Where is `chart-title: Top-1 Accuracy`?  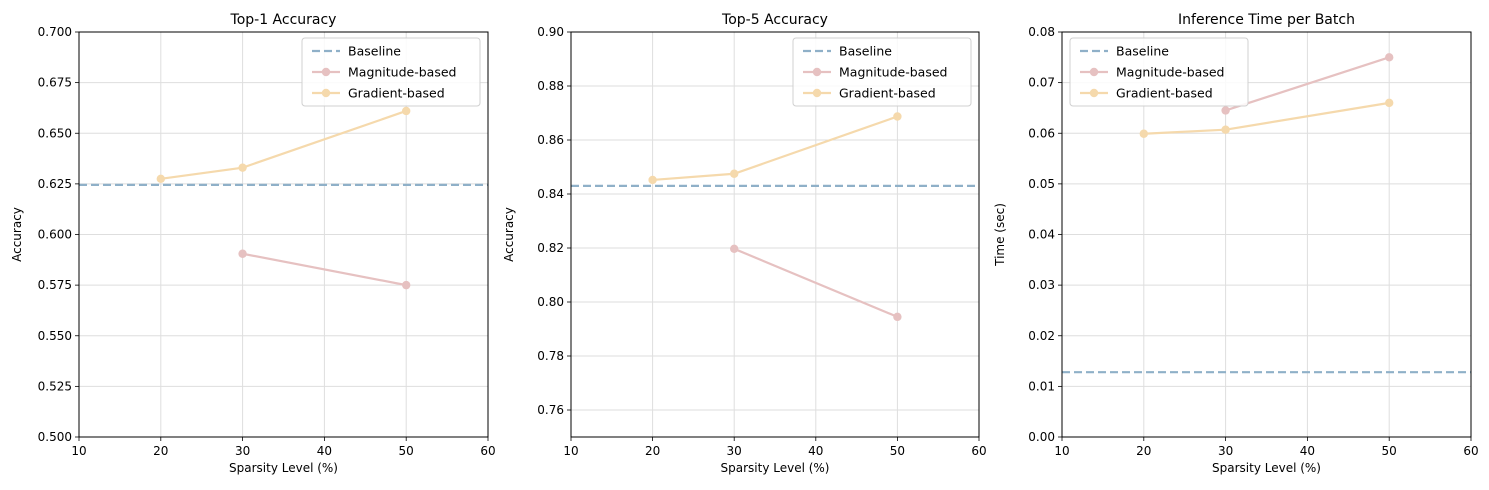 chart-title: Top-1 Accuracy is located at coordinates (283, 20).